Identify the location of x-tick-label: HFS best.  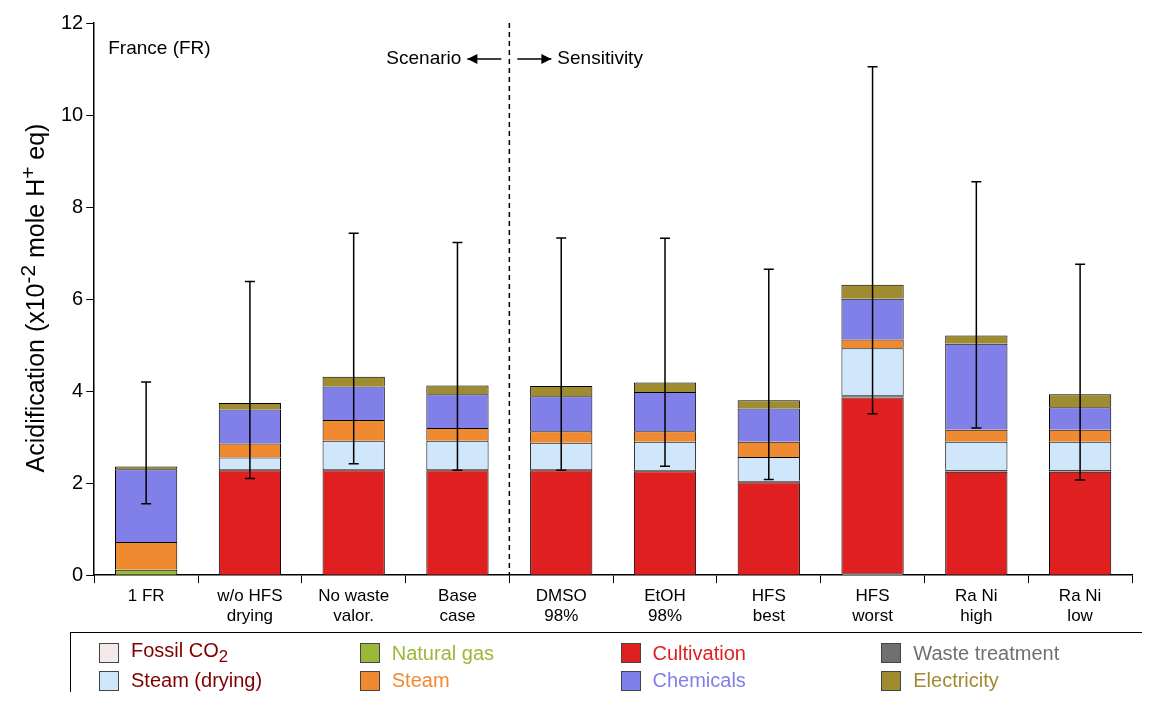
(768, 606).